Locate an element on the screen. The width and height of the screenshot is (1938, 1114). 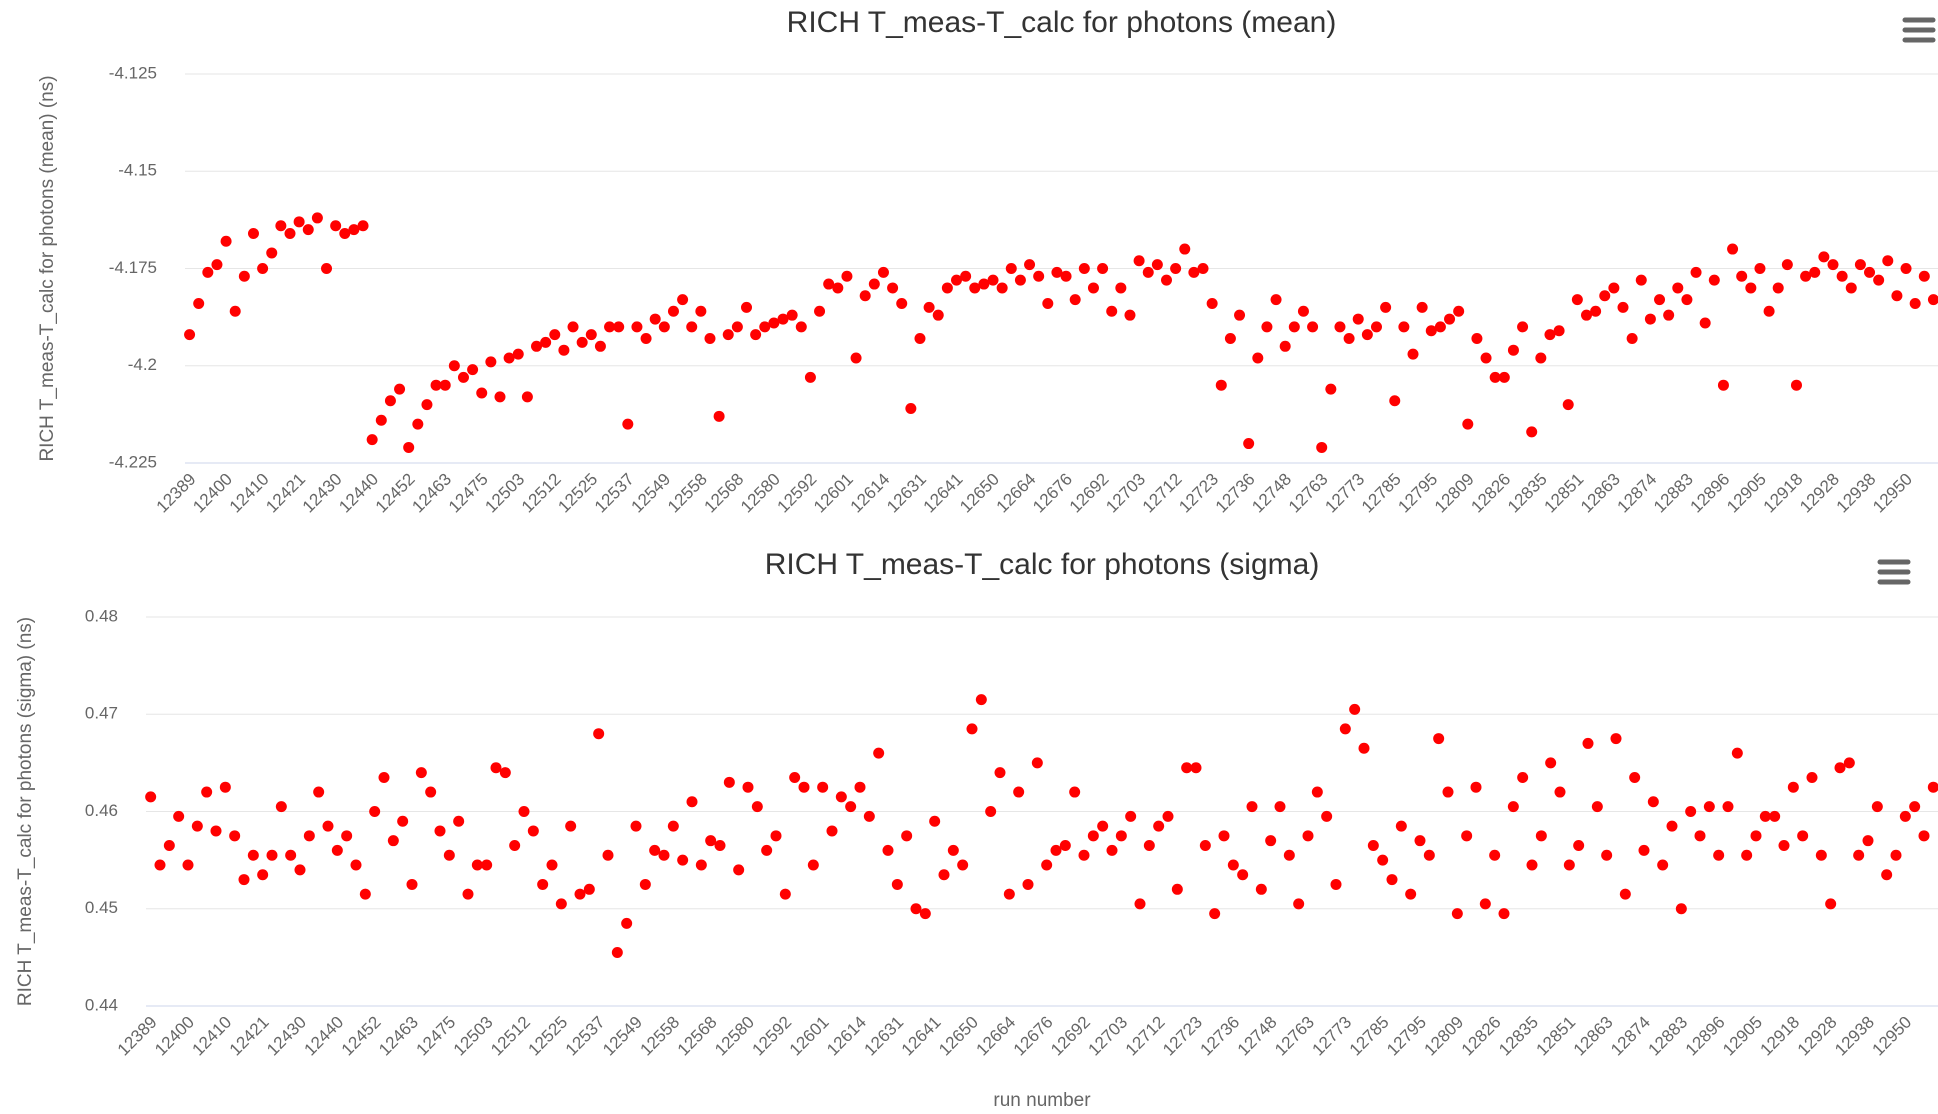
x-tick-label: 12712 is located at coordinates (1145, 1036).